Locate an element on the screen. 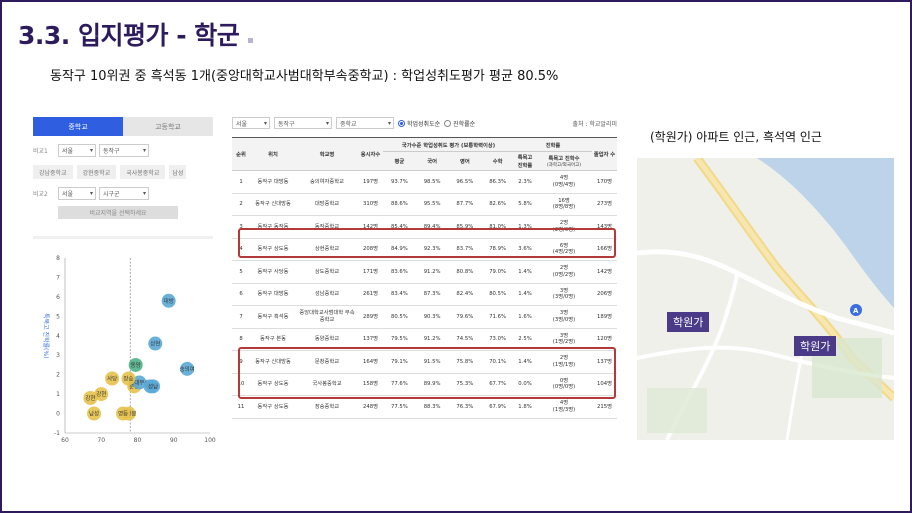 Image resolution: width=912 pixels, height=513 pixels. title-dot is located at coordinates (250, 40).